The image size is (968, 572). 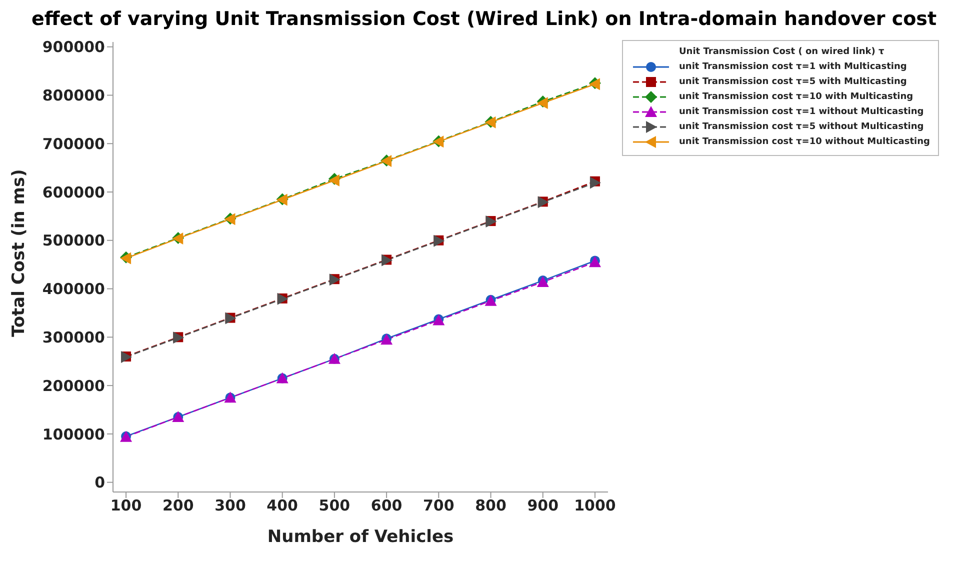 What do you see at coordinates (73, 337) in the screenshot?
I see `y-tick-label: 300000` at bounding box center [73, 337].